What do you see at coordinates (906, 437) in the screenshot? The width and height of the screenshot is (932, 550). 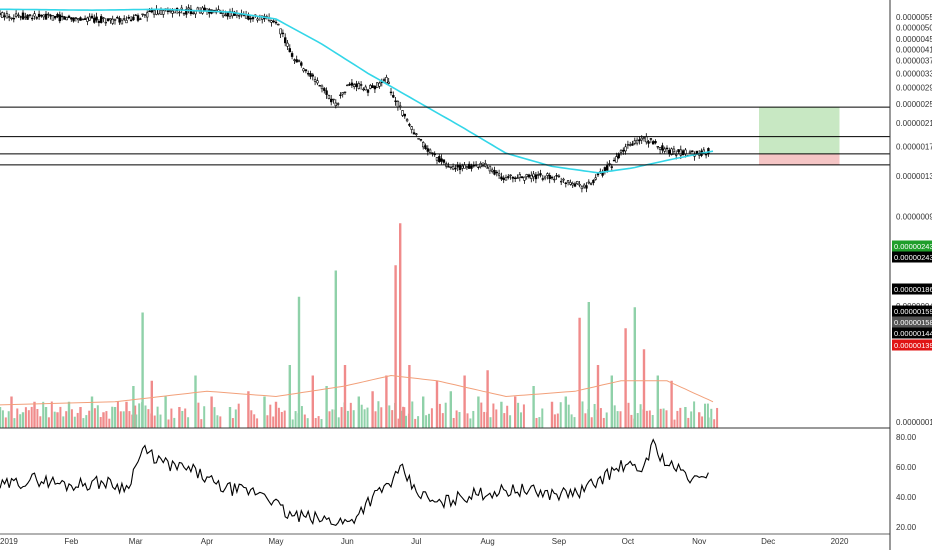 I see `oscillator-tick-label: 80.00` at bounding box center [906, 437].